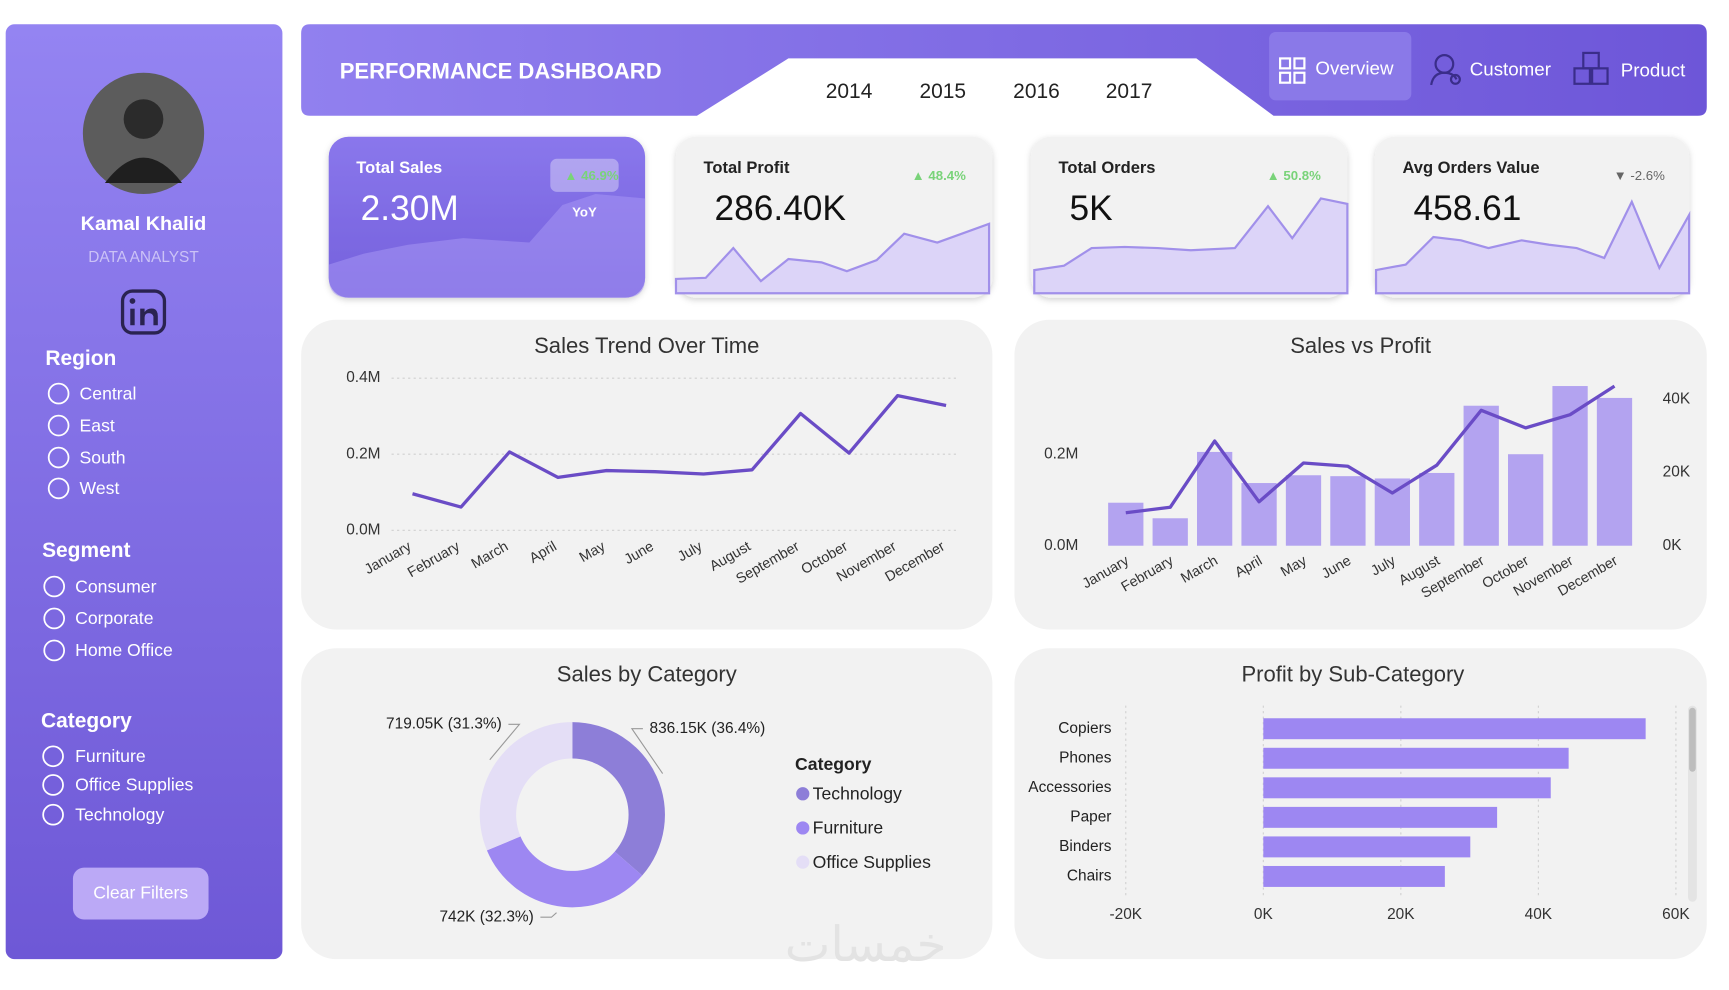 The width and height of the screenshot is (1729, 990). Describe the element at coordinates (857, 794) in the screenshot. I see `legend-label: Technology` at that location.